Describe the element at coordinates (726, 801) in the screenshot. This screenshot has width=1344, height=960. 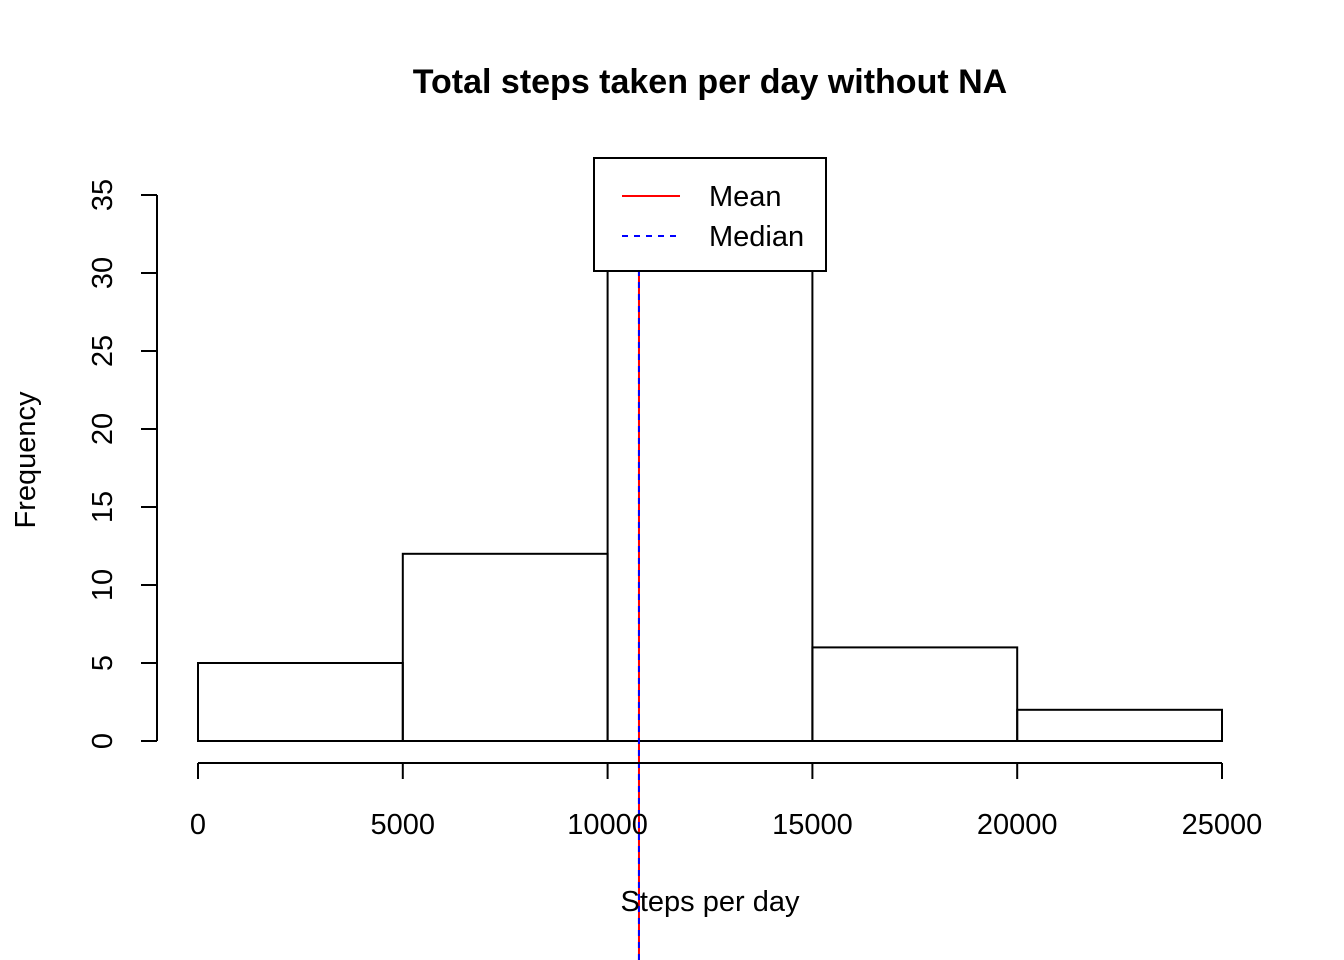
I see `x-axis: 0 5000 10000 15000 20000 25000` at that location.